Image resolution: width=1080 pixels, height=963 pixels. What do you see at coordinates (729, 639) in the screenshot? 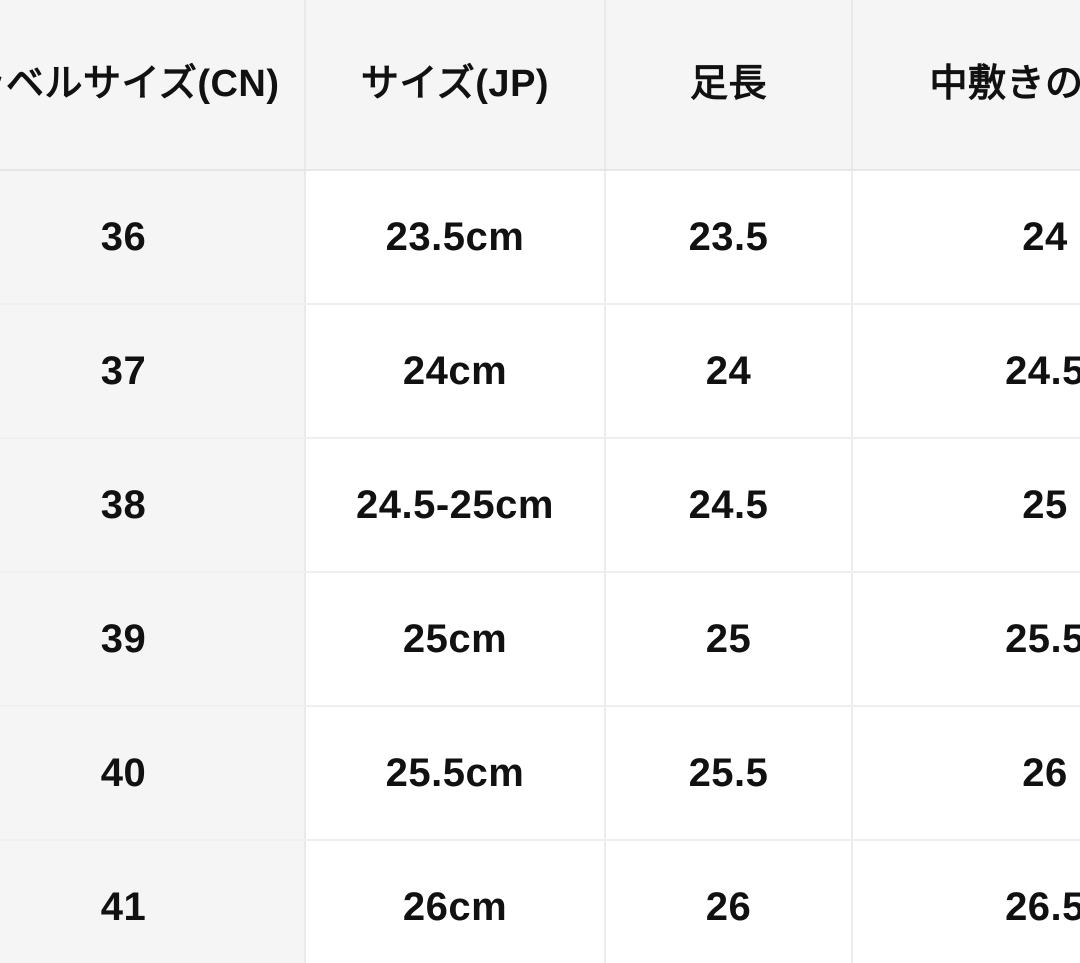
I see `cell-foot-length: 25` at bounding box center [729, 639].